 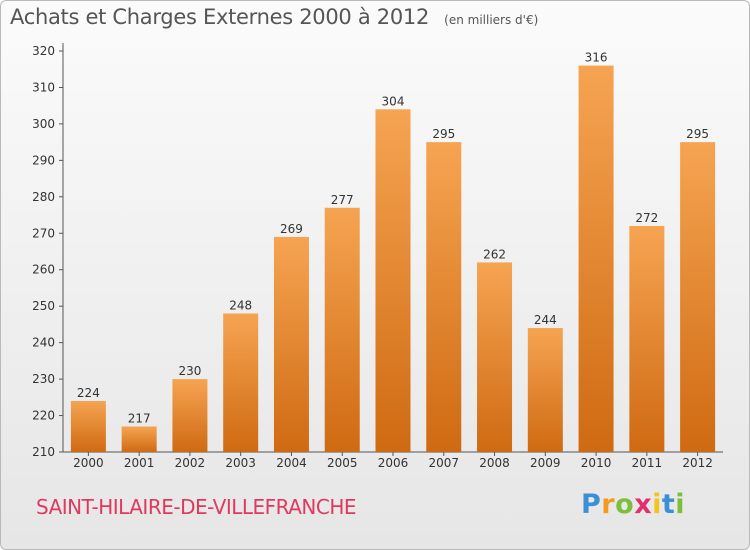 What do you see at coordinates (190, 463) in the screenshot?
I see `x-tick-label: 2002` at bounding box center [190, 463].